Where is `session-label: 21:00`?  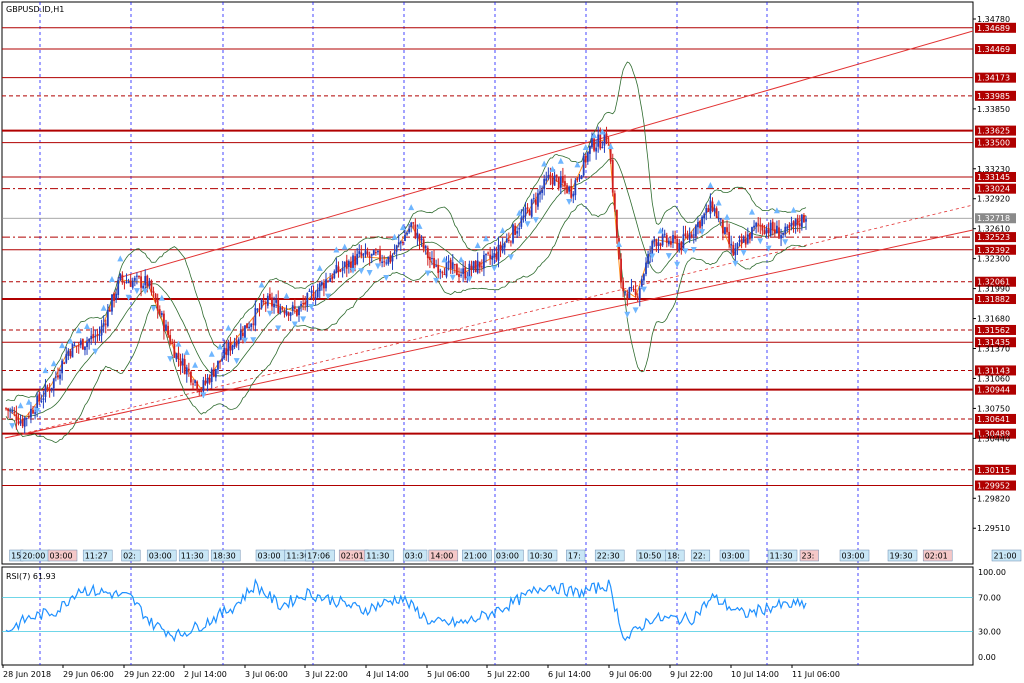
session-label: 21:00 is located at coordinates (1005, 556).